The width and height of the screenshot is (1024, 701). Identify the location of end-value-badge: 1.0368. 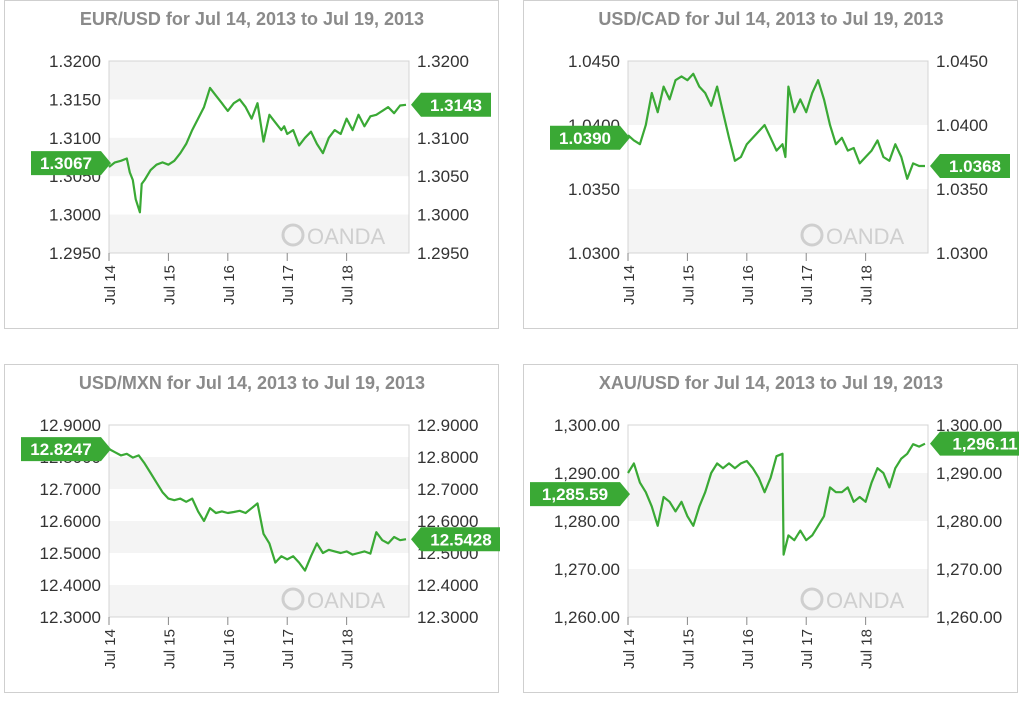
(970, 165).